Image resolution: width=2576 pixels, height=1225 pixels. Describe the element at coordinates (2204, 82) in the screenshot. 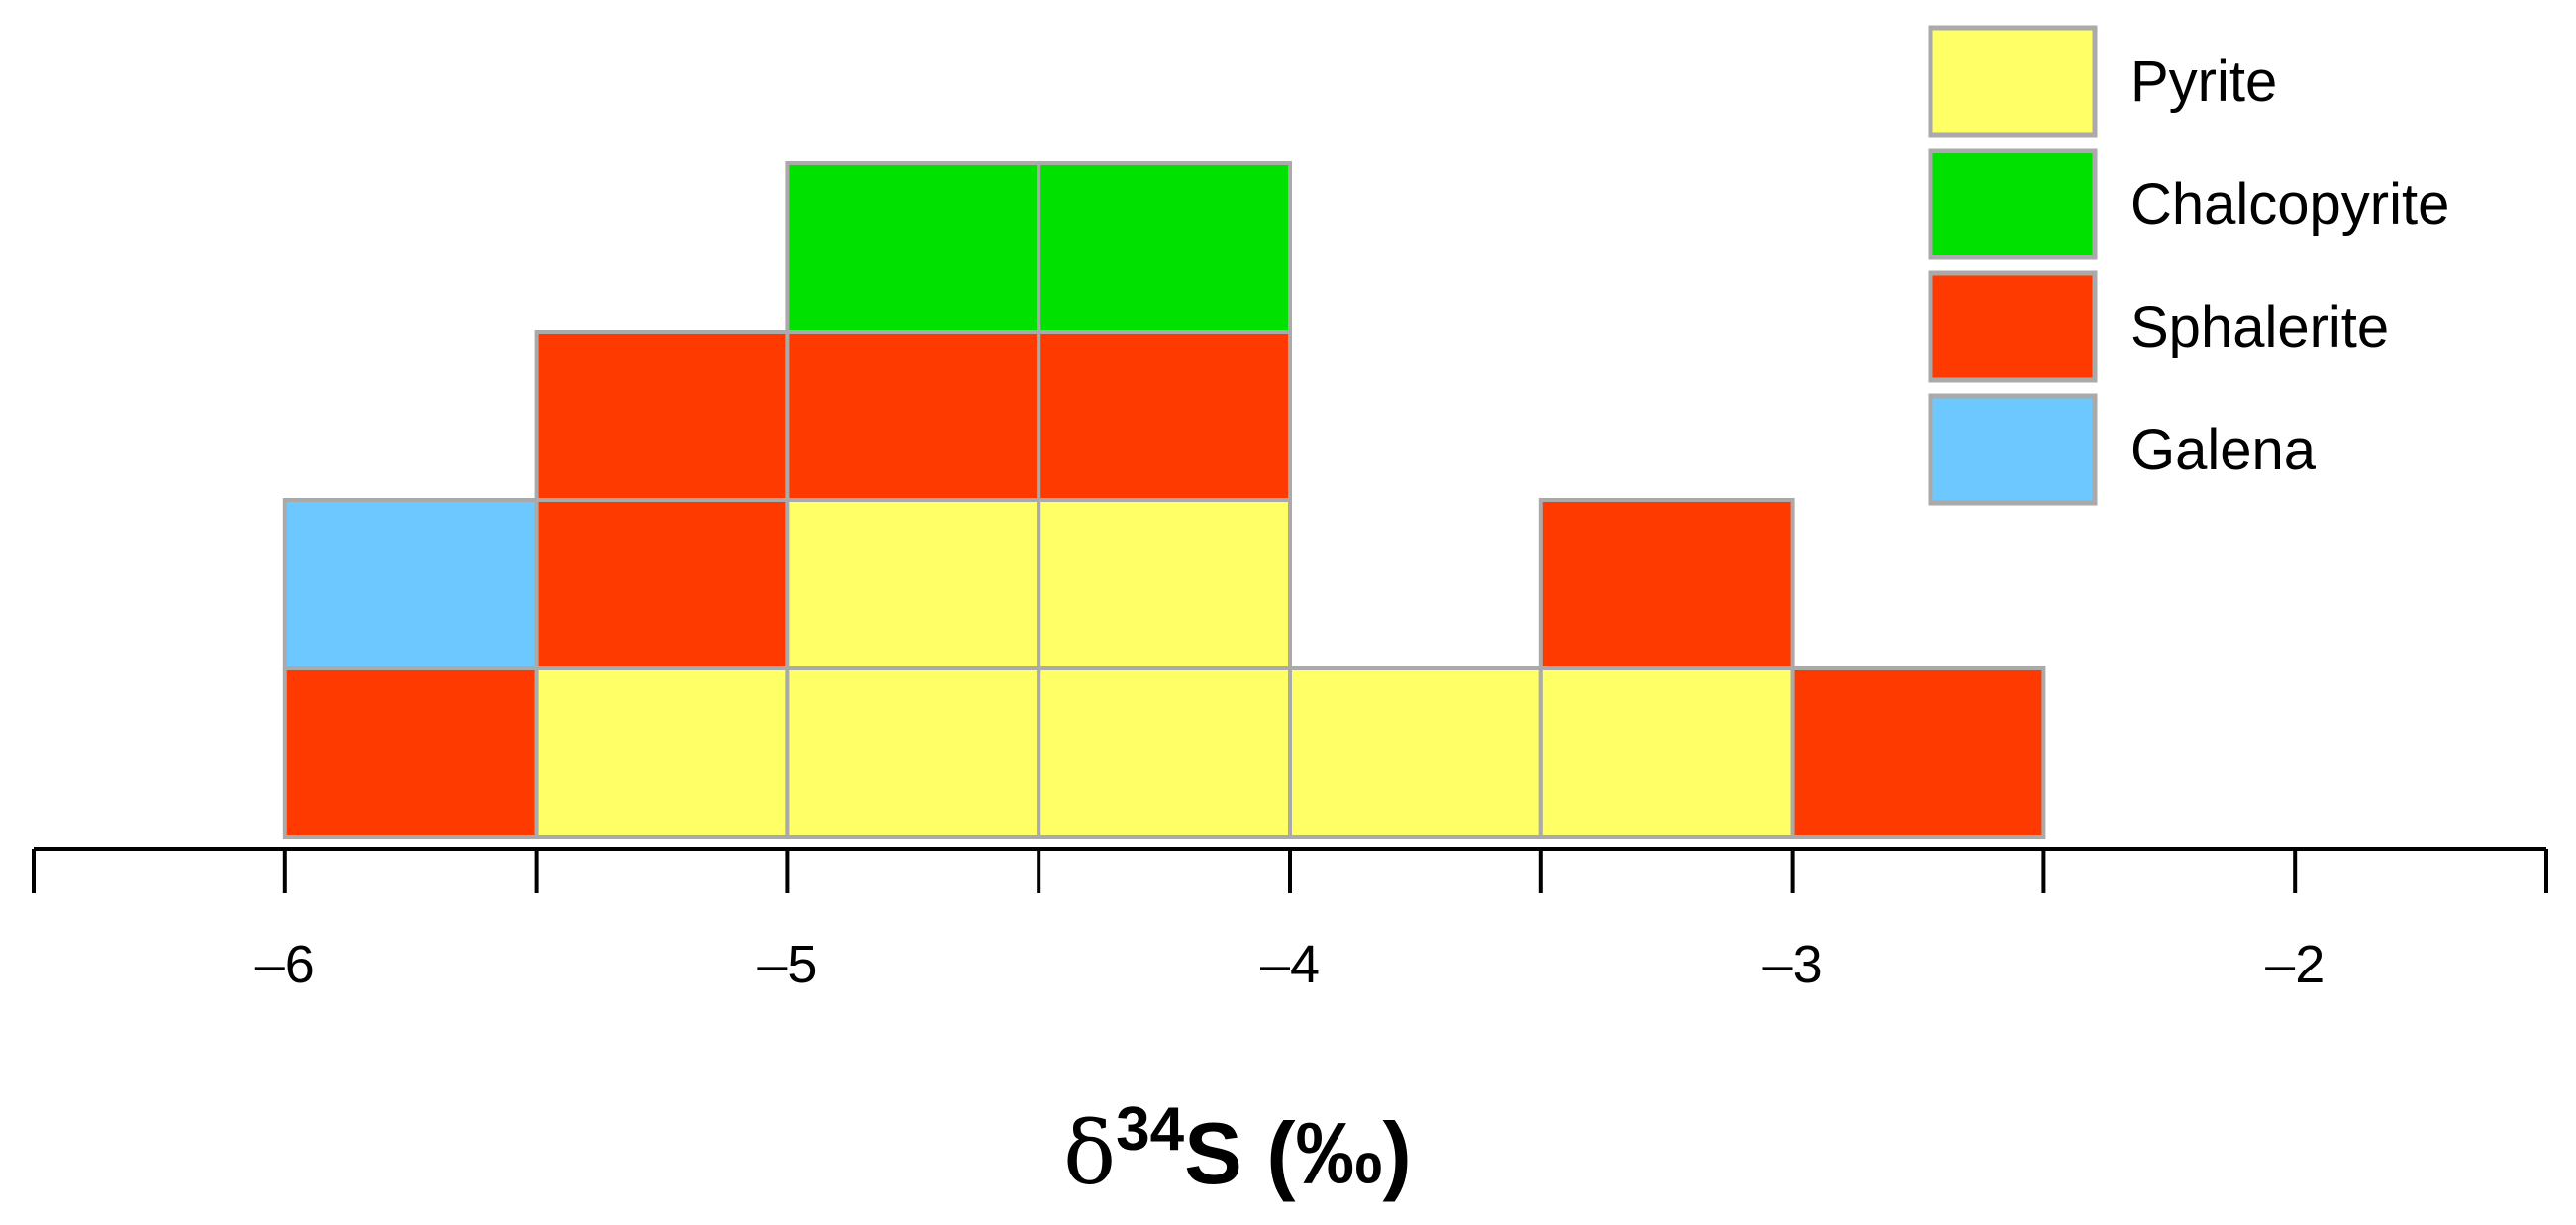

I see `legend-label-pyrite: Pyrite` at that location.